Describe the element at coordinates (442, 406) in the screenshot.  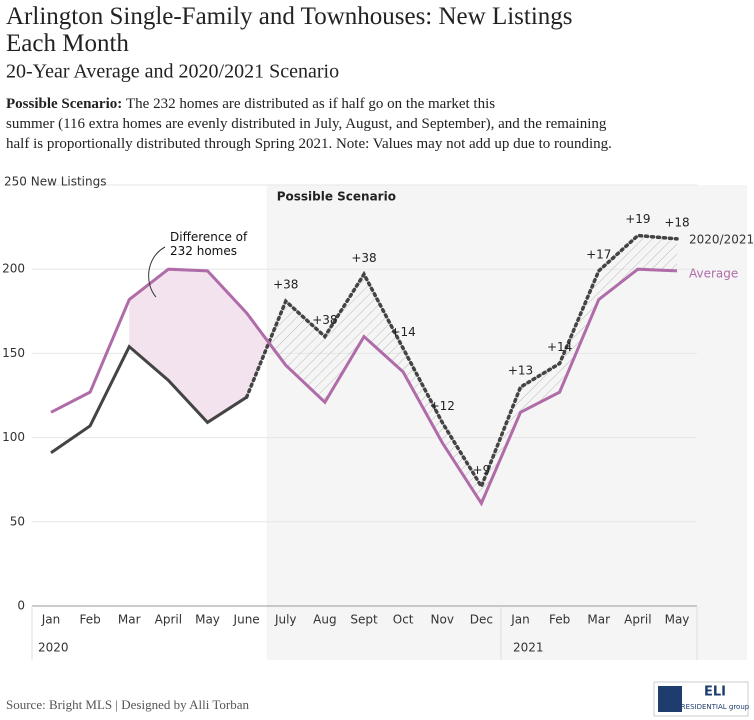
I see `difference-label: +12` at that location.